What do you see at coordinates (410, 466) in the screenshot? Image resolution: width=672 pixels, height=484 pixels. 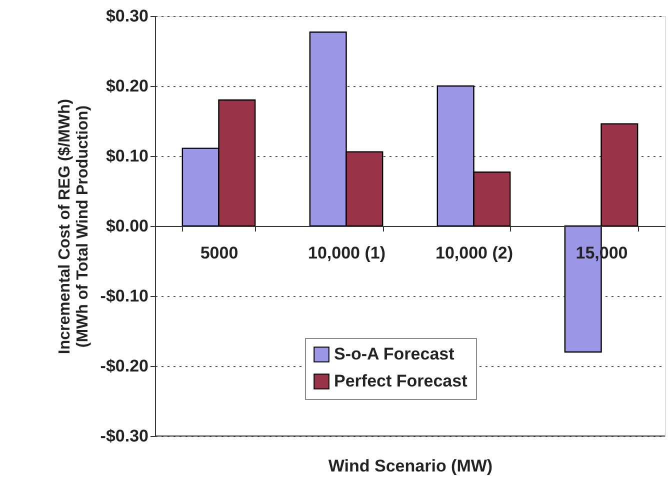 I see `x-axis-title: Wind Scenario (MW)` at bounding box center [410, 466].